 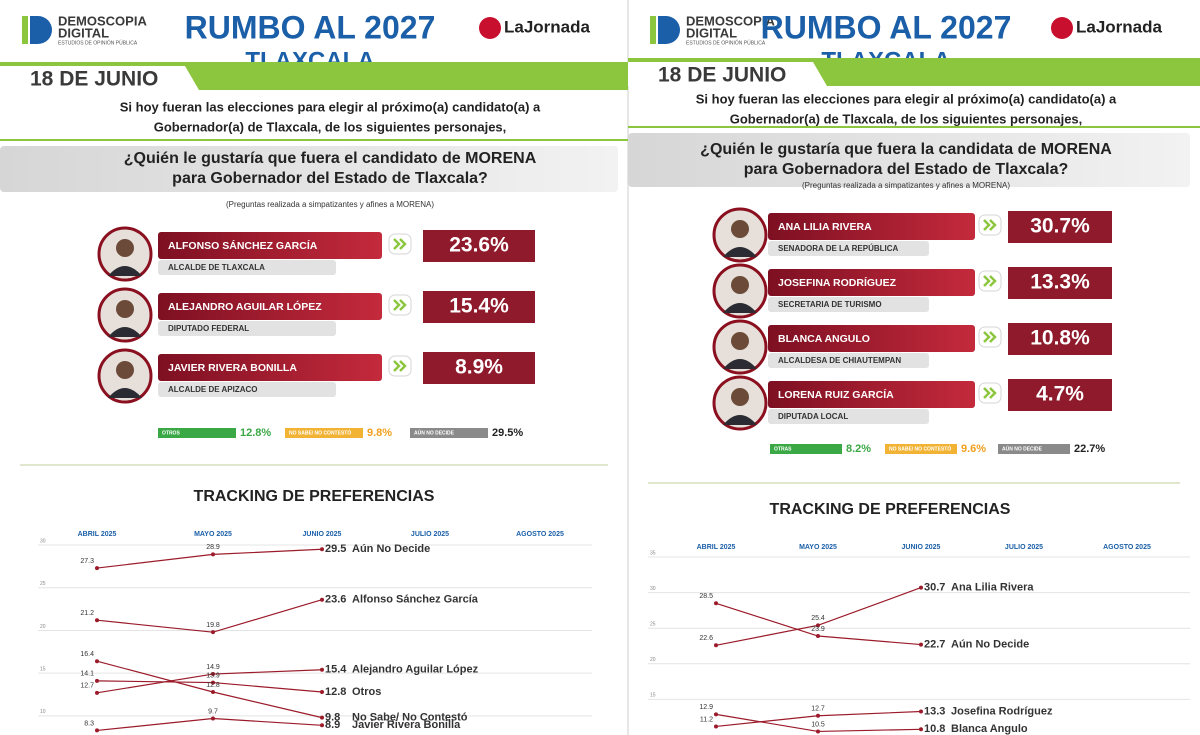 I want to click on candidate-result: 8.9%, so click(x=479, y=367).